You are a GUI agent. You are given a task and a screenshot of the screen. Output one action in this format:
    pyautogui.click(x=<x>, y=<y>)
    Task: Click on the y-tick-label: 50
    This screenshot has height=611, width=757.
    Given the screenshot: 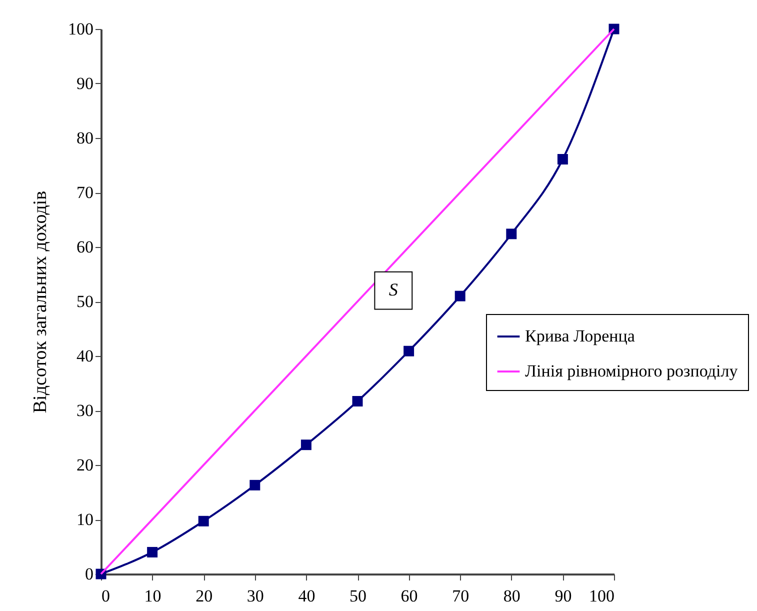 What is the action you would take?
    pyautogui.click(x=85, y=301)
    